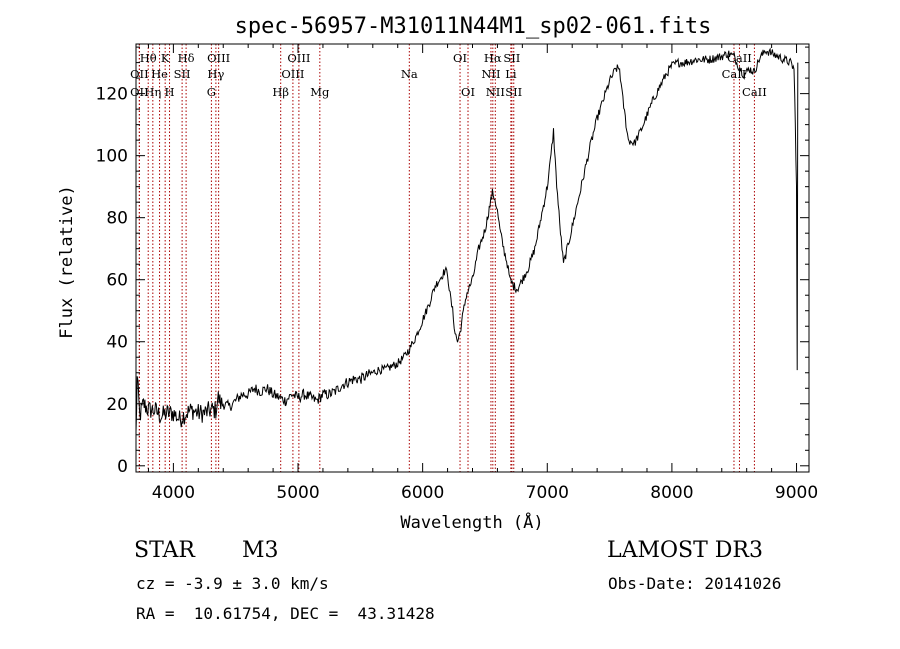 The height and width of the screenshot is (649, 900). What do you see at coordinates (473, 26) in the screenshot?
I see `chart-title: spec-56957-M31011N44M1_sp02-061.fits` at bounding box center [473, 26].